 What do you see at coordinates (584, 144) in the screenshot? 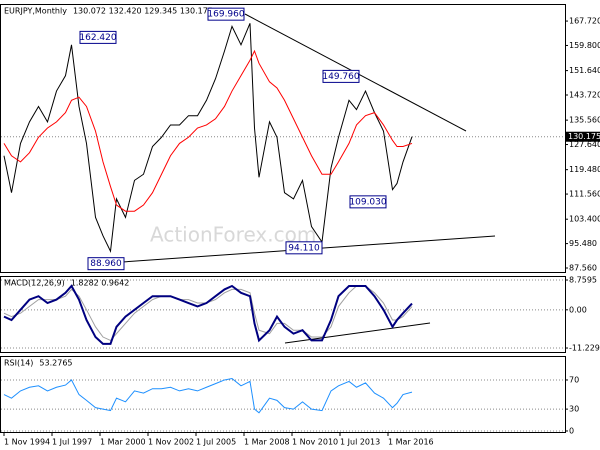
I see `y-tick-label: 127.640` at bounding box center [584, 144].